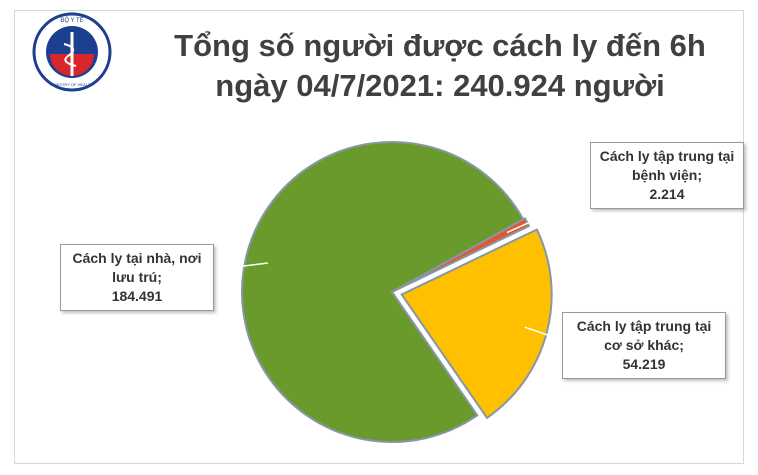  I want to click on pie-slice, so click(476, 324).